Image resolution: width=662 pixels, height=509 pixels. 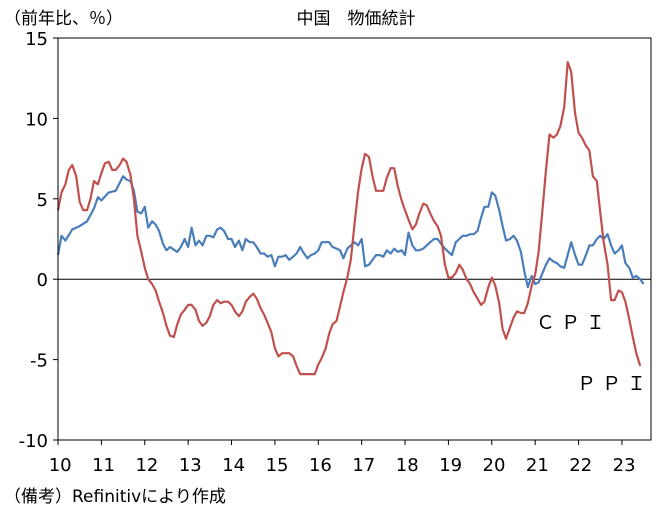 I want to click on x-tick-label: 12, so click(x=146, y=465).